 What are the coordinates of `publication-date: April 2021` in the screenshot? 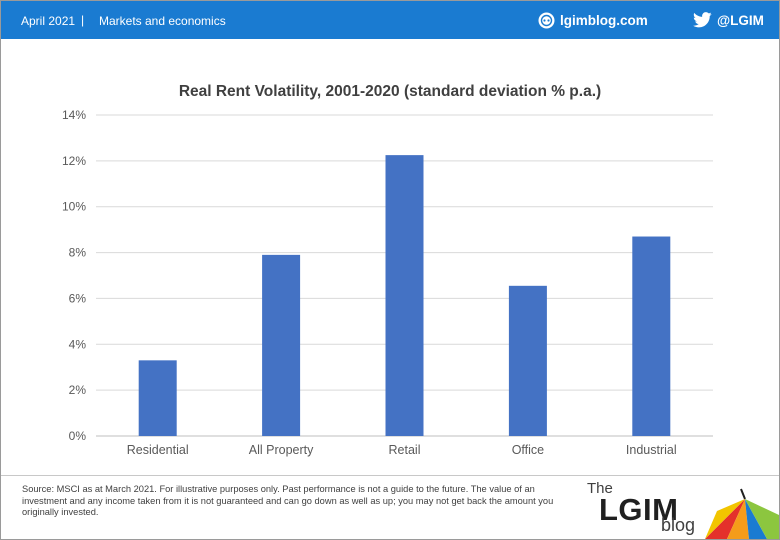 It's located at (48, 21).